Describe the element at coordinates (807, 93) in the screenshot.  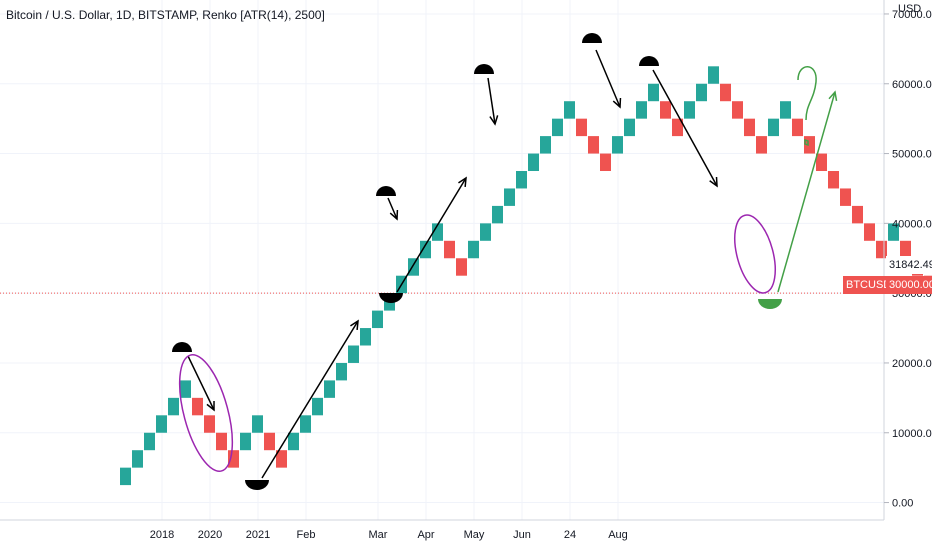
I see `annotation-question-curve` at that location.